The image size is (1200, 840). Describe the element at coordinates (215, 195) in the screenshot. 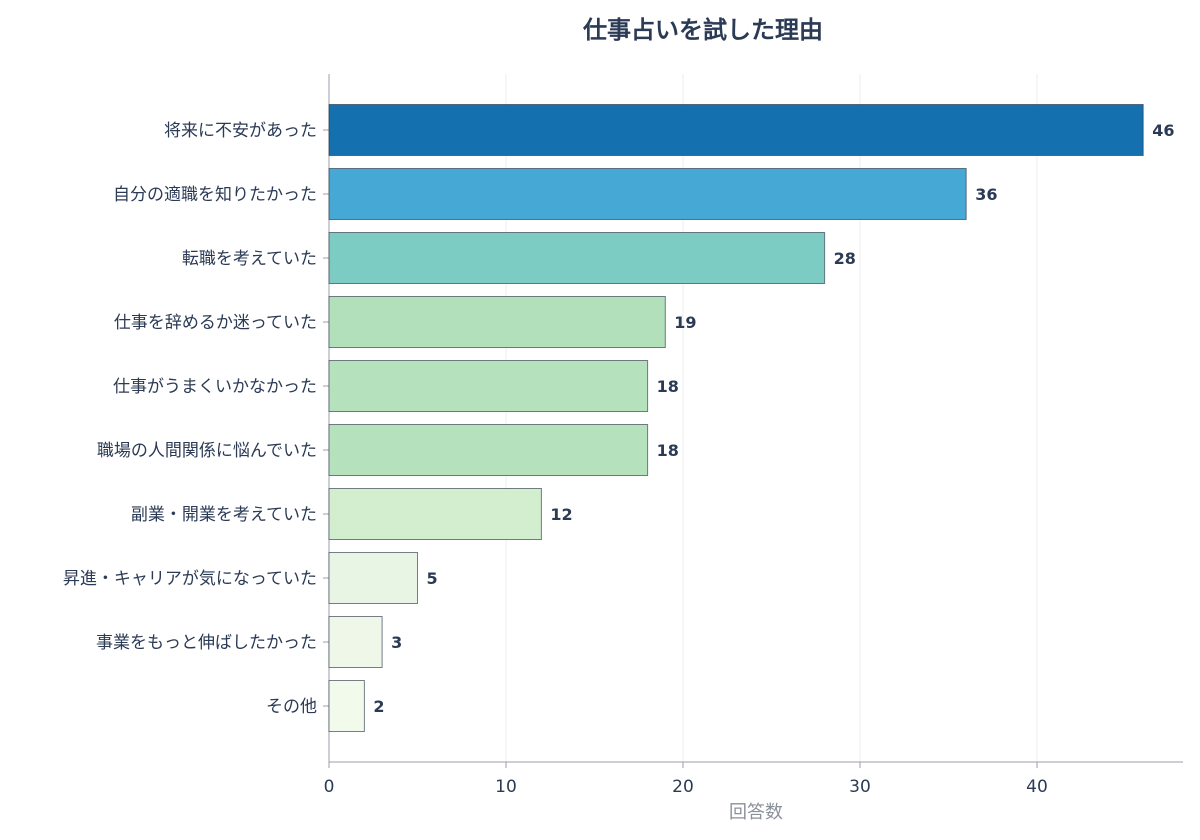

I see `category-label: 自分の適職を知りたかった` at that location.